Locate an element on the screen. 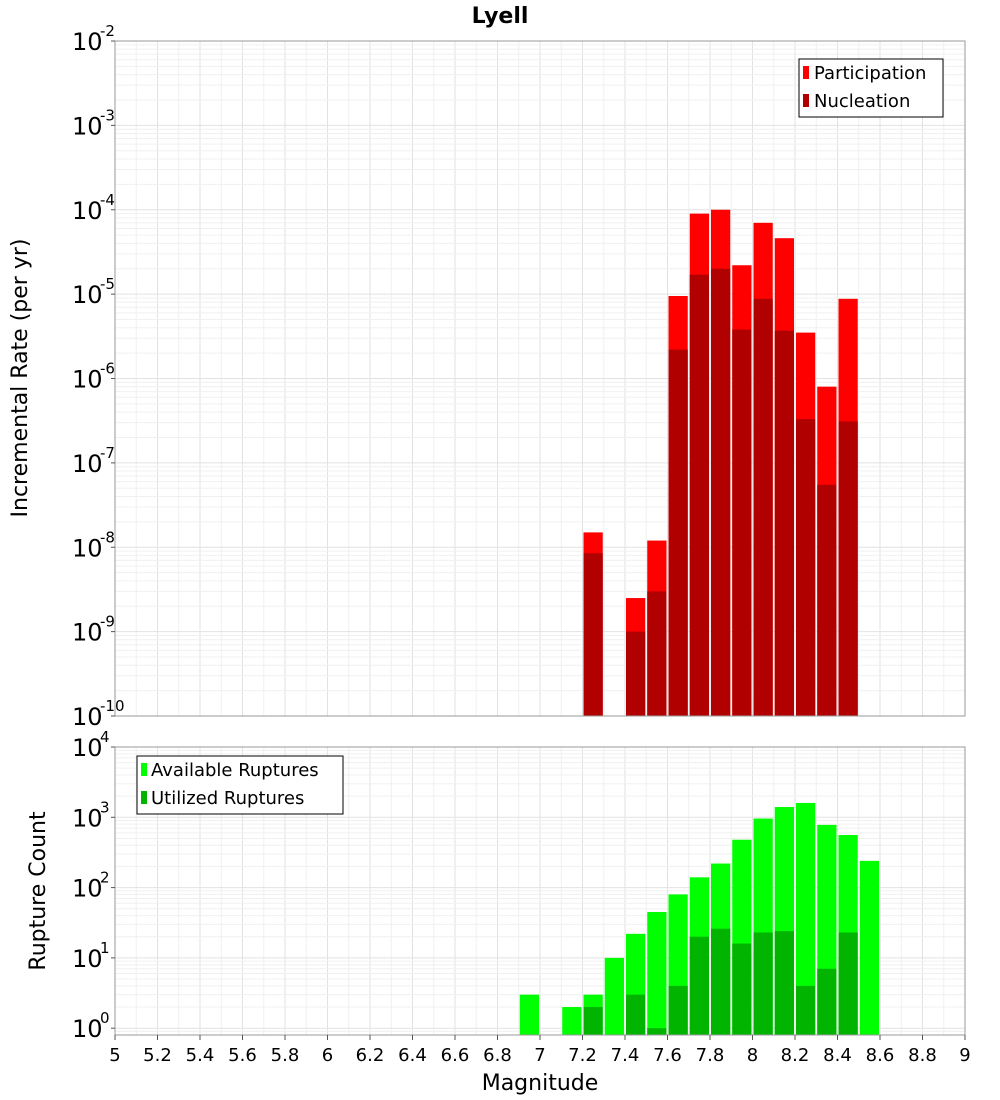  rate-y-tick-label: 10⁻⁶ is located at coordinates (93, 377).